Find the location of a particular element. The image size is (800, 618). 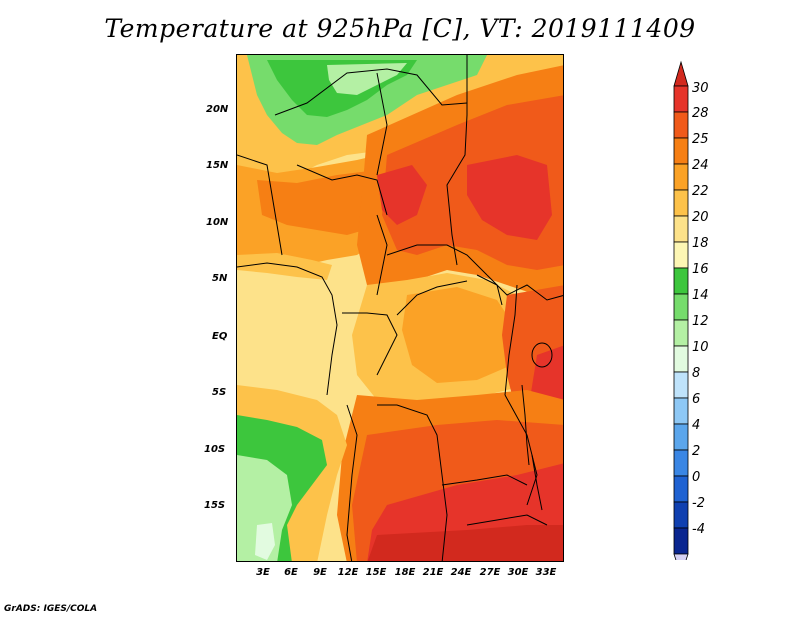

field-congo-mid is located at coordinates (459, 335).